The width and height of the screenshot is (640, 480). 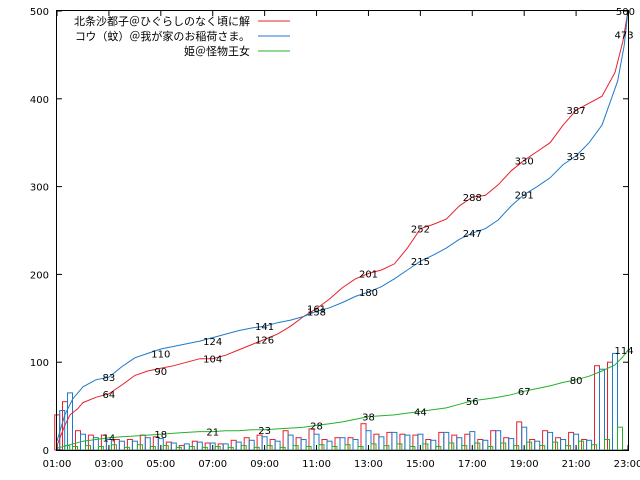 I want to click on data-label: 330, so click(x=524, y=161).